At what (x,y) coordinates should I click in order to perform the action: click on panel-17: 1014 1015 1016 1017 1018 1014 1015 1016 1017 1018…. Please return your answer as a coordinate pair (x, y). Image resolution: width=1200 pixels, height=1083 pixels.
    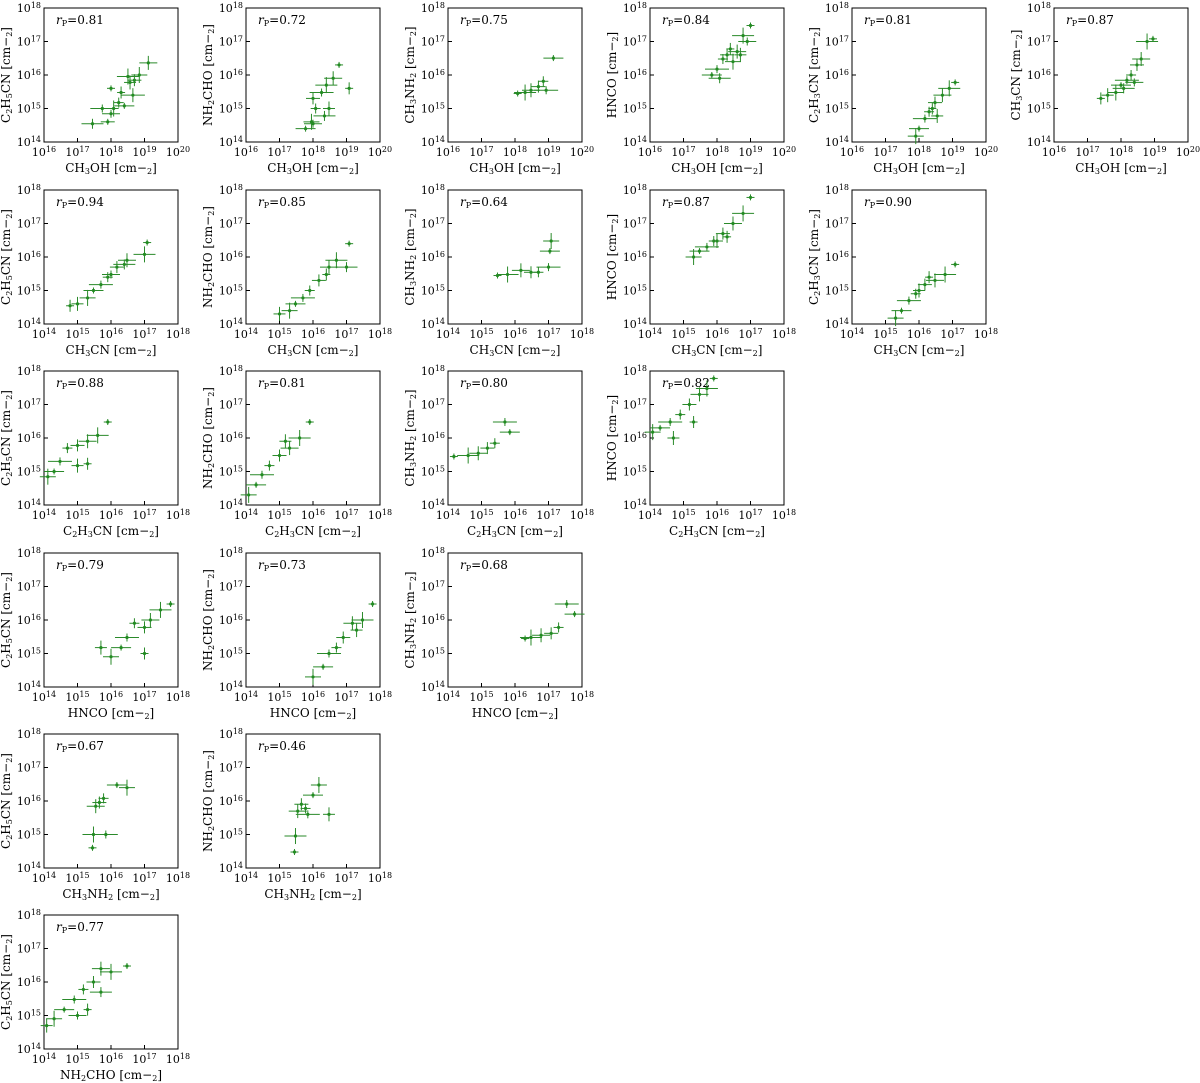
    Looking at the image, I should click on (296, 633).